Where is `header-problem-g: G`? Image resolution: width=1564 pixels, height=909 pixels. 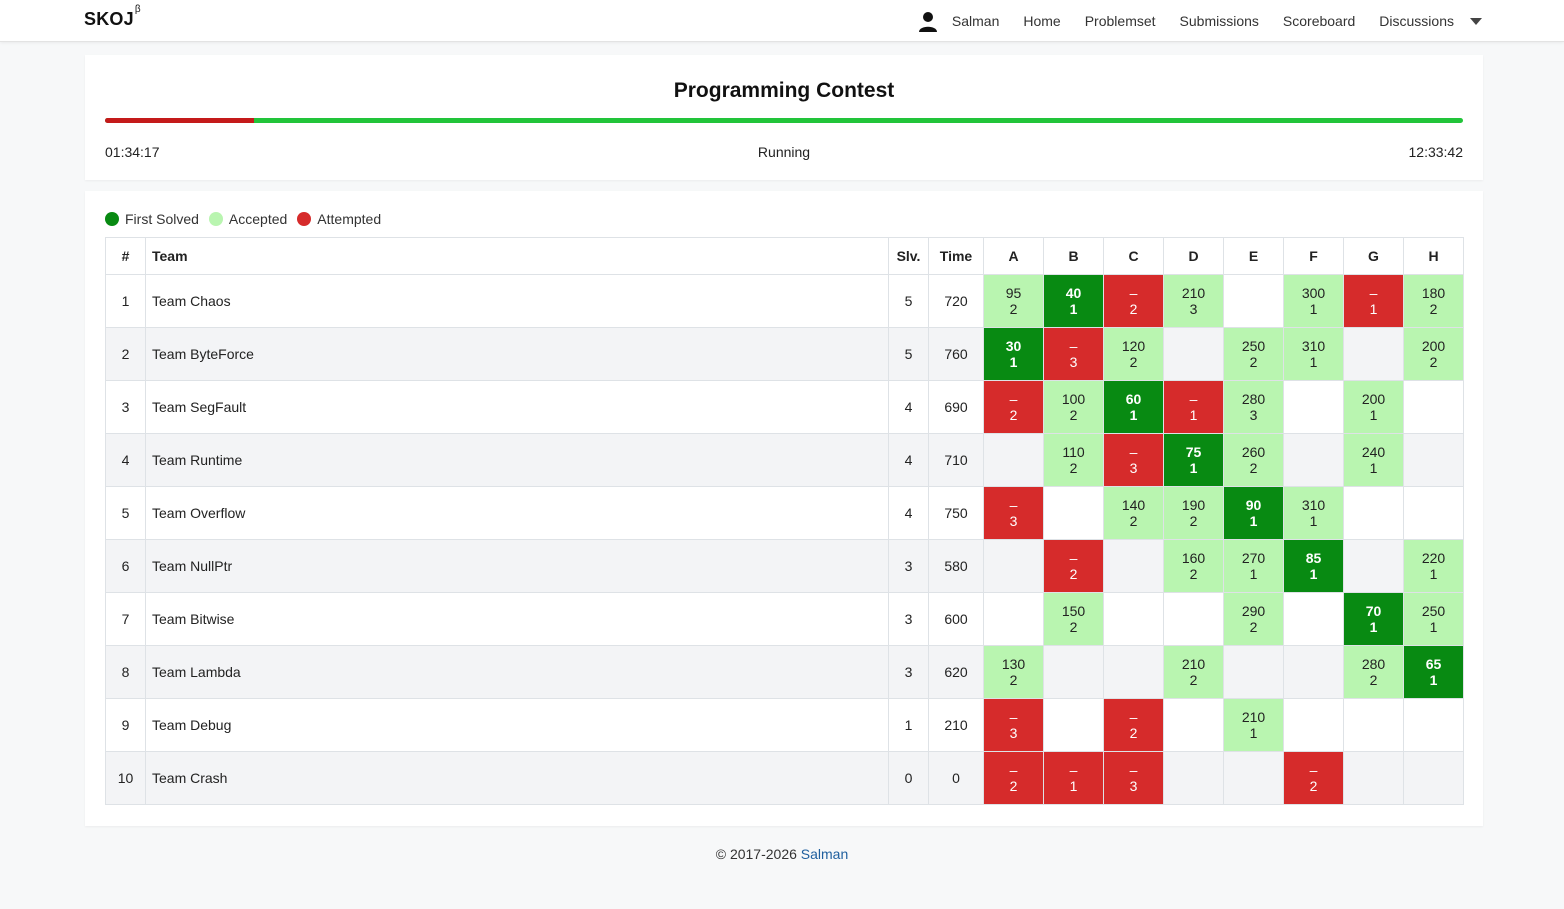
header-problem-g: G is located at coordinates (1373, 256).